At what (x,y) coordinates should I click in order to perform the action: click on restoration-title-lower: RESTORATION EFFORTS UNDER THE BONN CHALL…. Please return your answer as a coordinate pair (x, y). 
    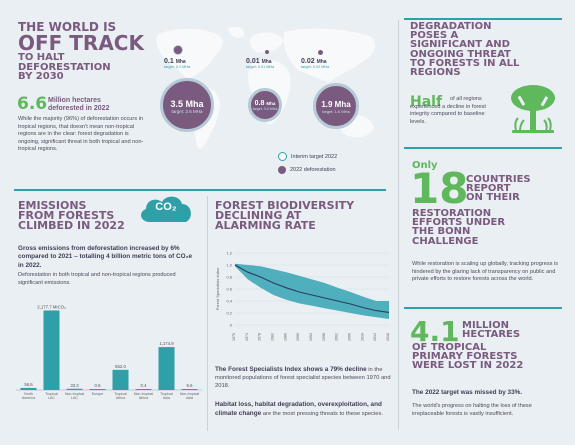
    Looking at the image, I should click on (487, 227).